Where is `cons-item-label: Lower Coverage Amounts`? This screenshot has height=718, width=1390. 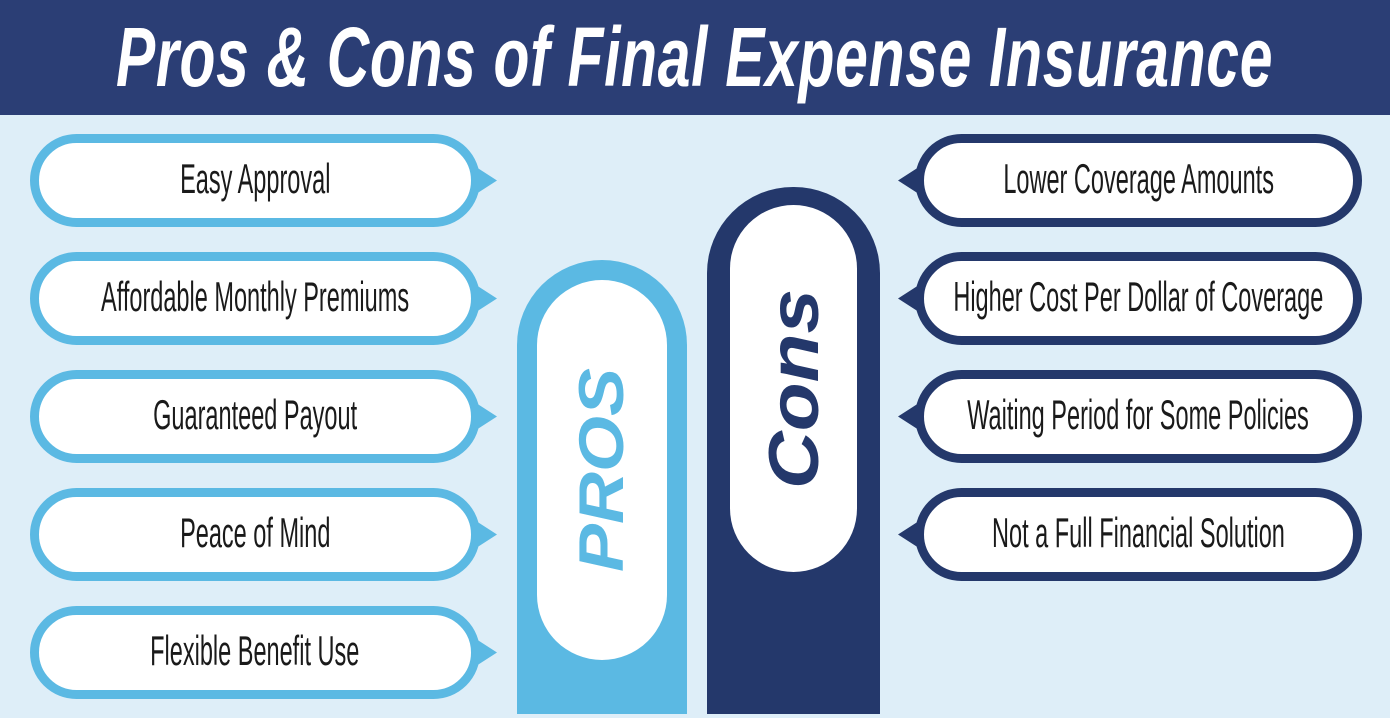 cons-item-label: Lower Coverage Amounts is located at coordinates (1138, 178).